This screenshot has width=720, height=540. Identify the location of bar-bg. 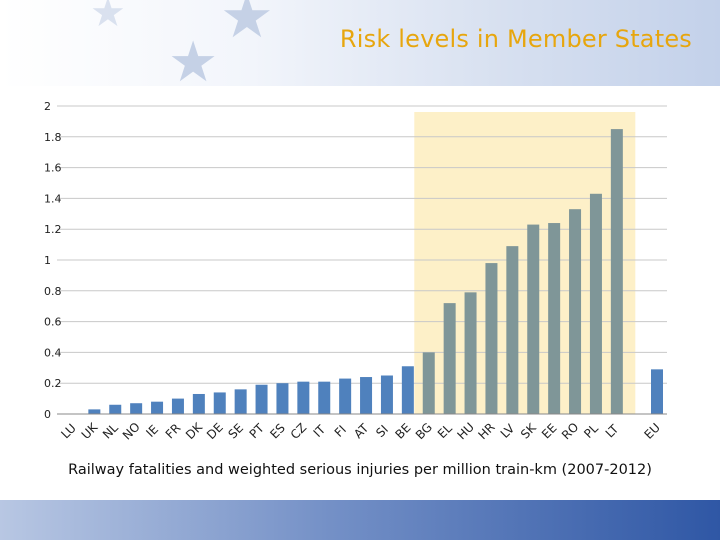
(428, 383).